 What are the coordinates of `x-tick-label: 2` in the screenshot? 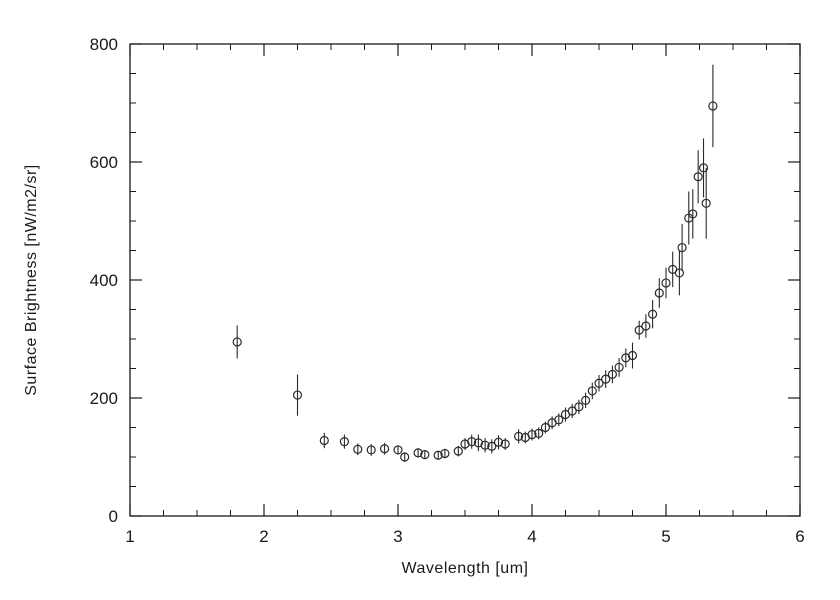 It's located at (263, 536).